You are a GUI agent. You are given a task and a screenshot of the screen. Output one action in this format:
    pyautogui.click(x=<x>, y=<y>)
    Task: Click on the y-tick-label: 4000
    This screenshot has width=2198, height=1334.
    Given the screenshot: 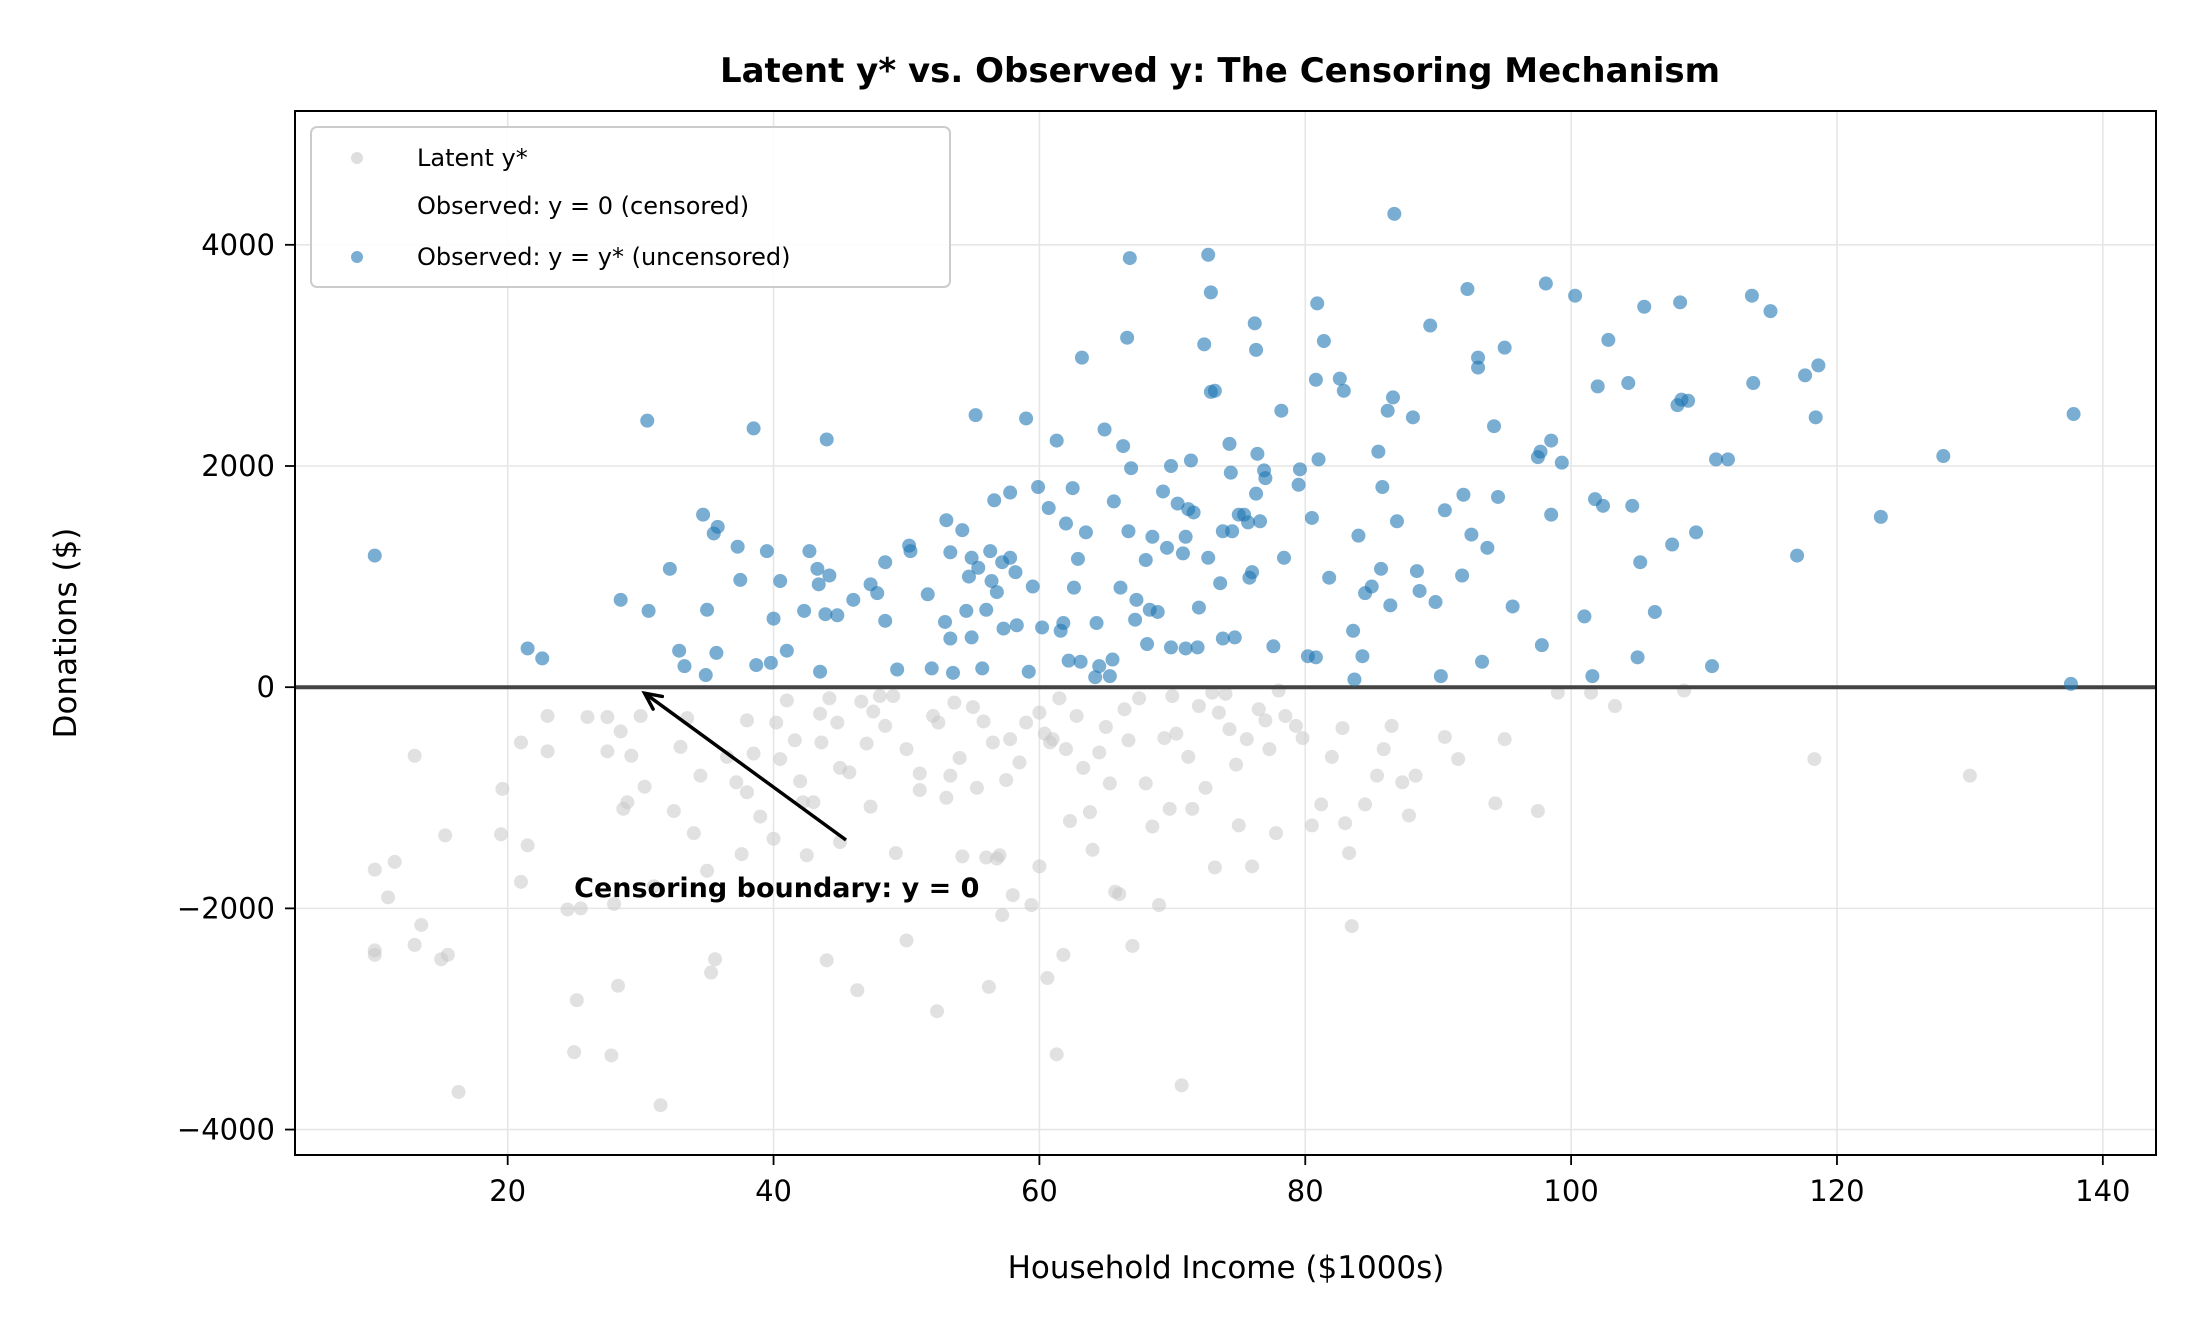 What is the action you would take?
    pyautogui.click(x=238, y=245)
    